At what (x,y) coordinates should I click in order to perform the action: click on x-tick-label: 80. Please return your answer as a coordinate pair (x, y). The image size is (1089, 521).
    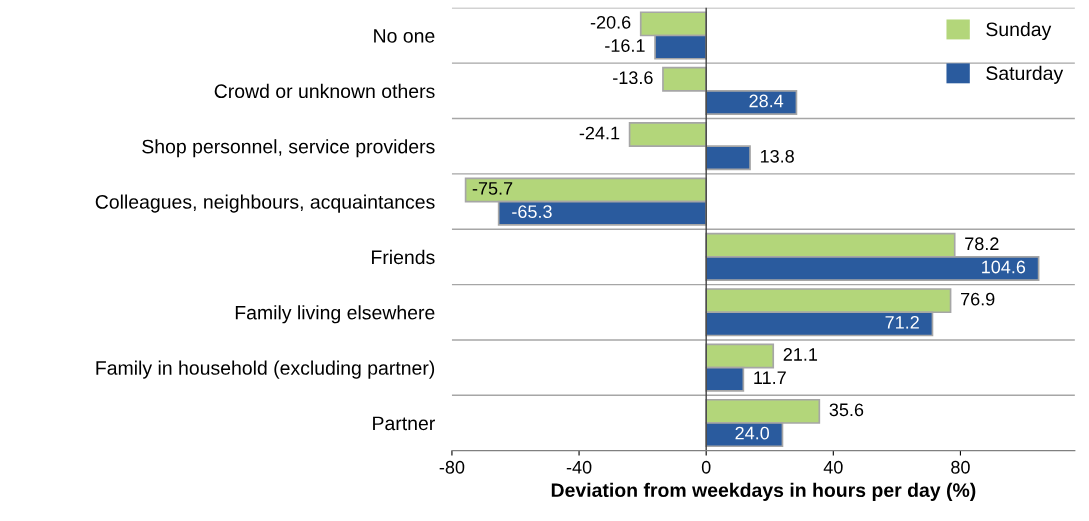
    Looking at the image, I should click on (960, 467).